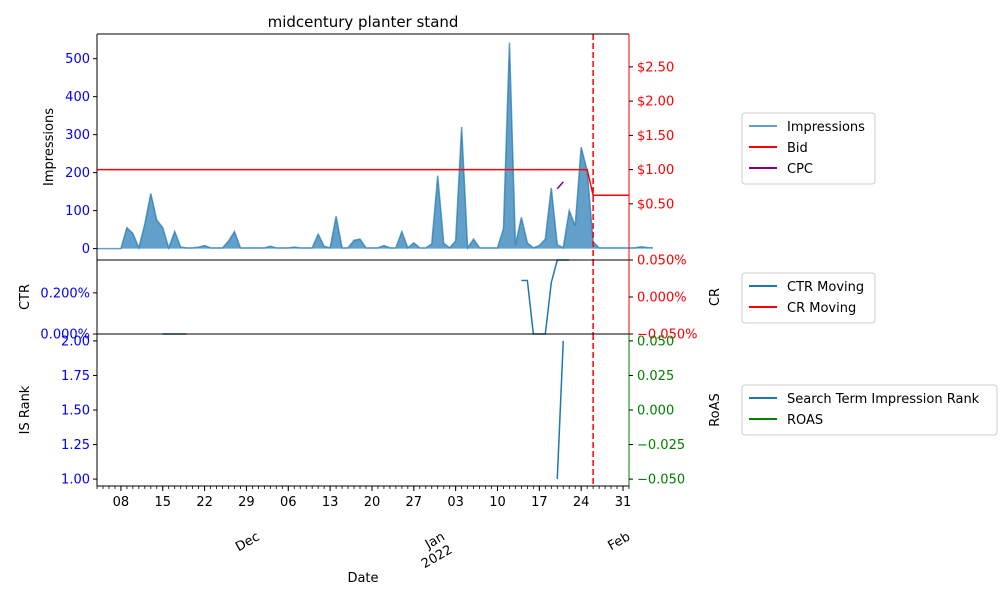 This screenshot has width=1000, height=604. Describe the element at coordinates (655, 204) in the screenshot. I see `y2-tick-label: $0.50` at that location.